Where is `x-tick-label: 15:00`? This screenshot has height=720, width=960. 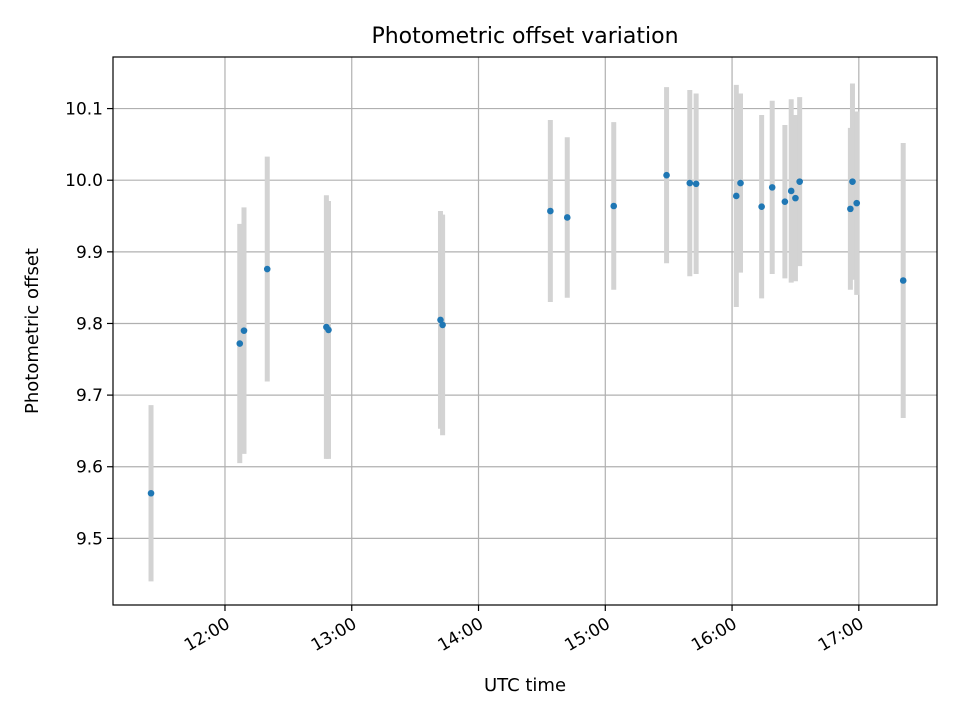 x-tick-label: 15:00 is located at coordinates (587, 635).